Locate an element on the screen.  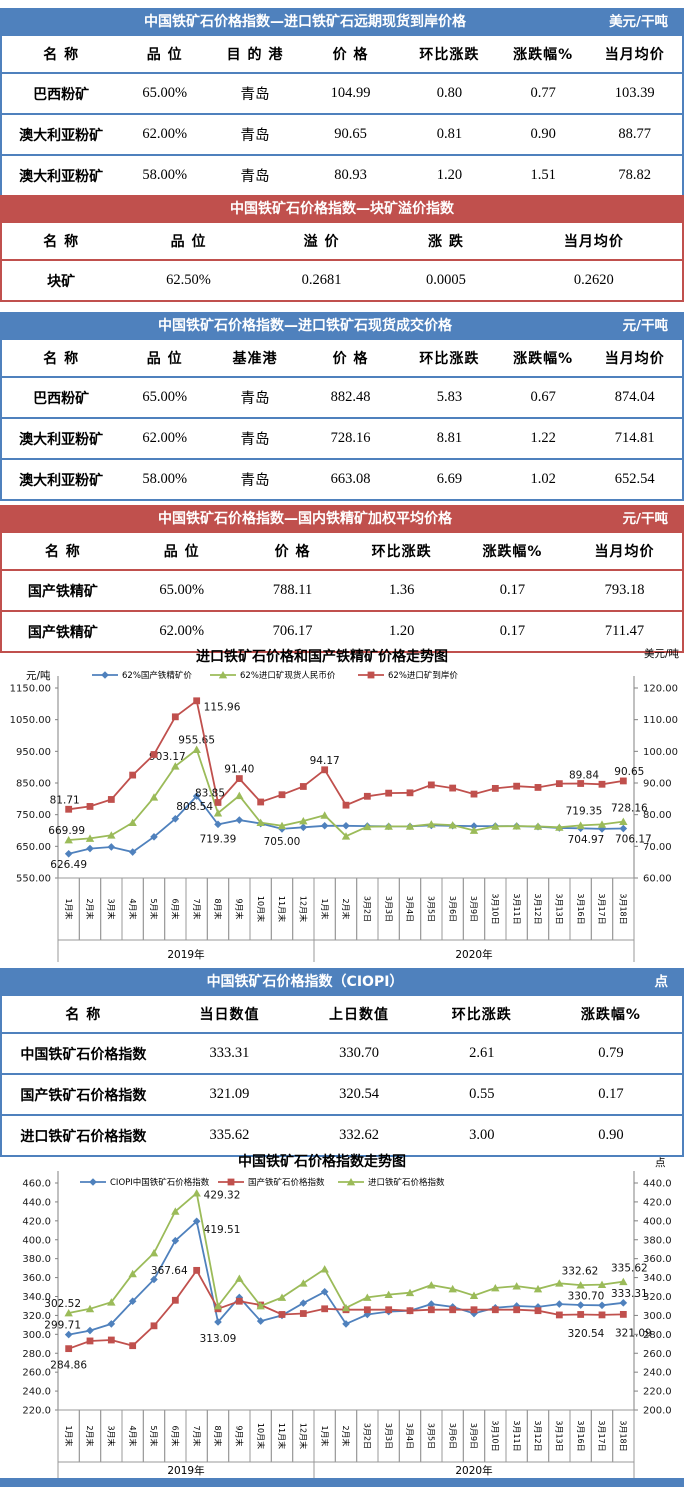
left-axis-unit: 元/吨 is located at coordinates (38, 675).